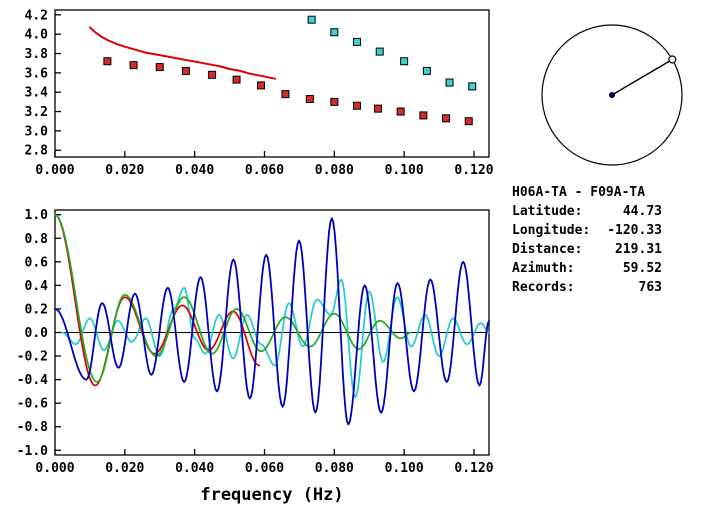 The image size is (702, 519). Describe the element at coordinates (642, 77) in the screenshot. I see `azimuth-line` at that location.